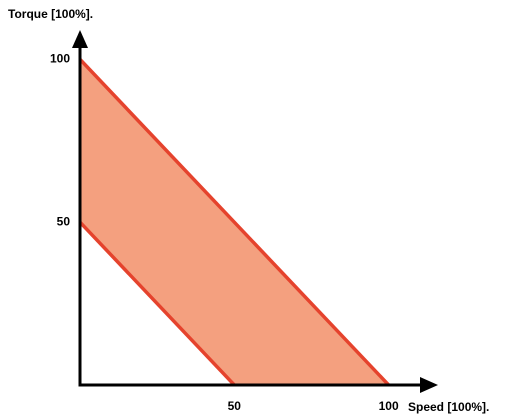  What do you see at coordinates (80, 39) in the screenshot?
I see `y-axis-arrow` at bounding box center [80, 39].